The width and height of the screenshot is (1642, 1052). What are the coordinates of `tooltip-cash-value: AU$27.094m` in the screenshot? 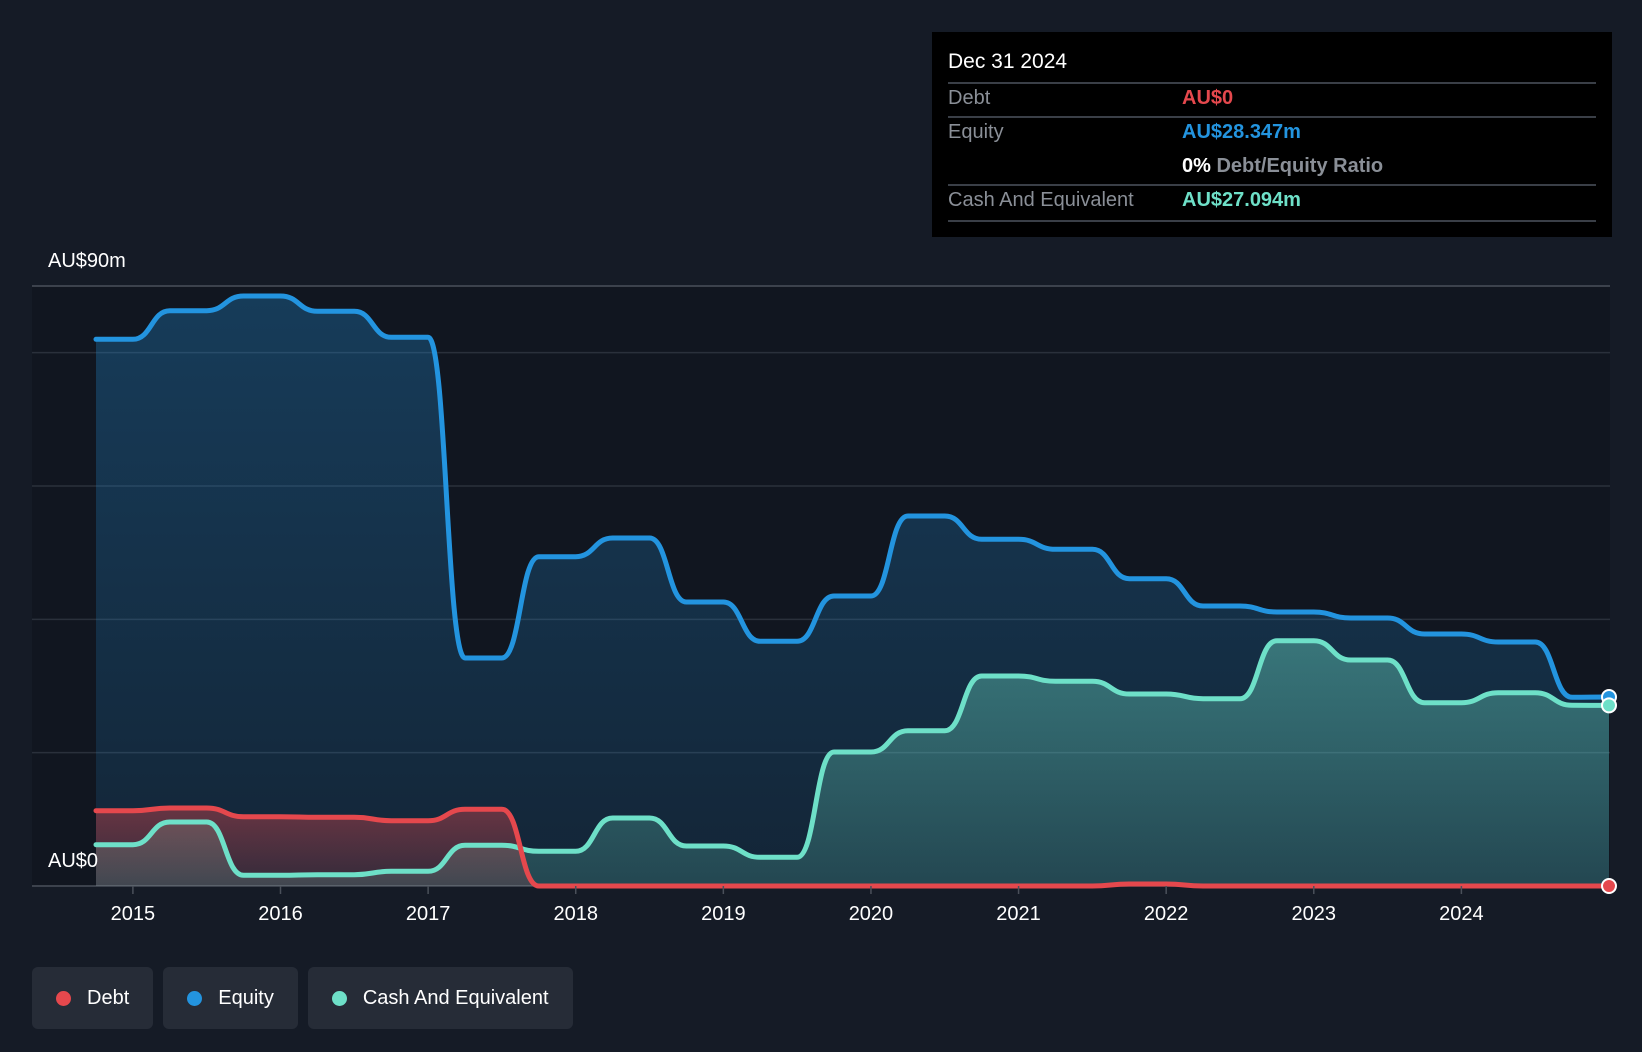 It's located at (1241, 200).